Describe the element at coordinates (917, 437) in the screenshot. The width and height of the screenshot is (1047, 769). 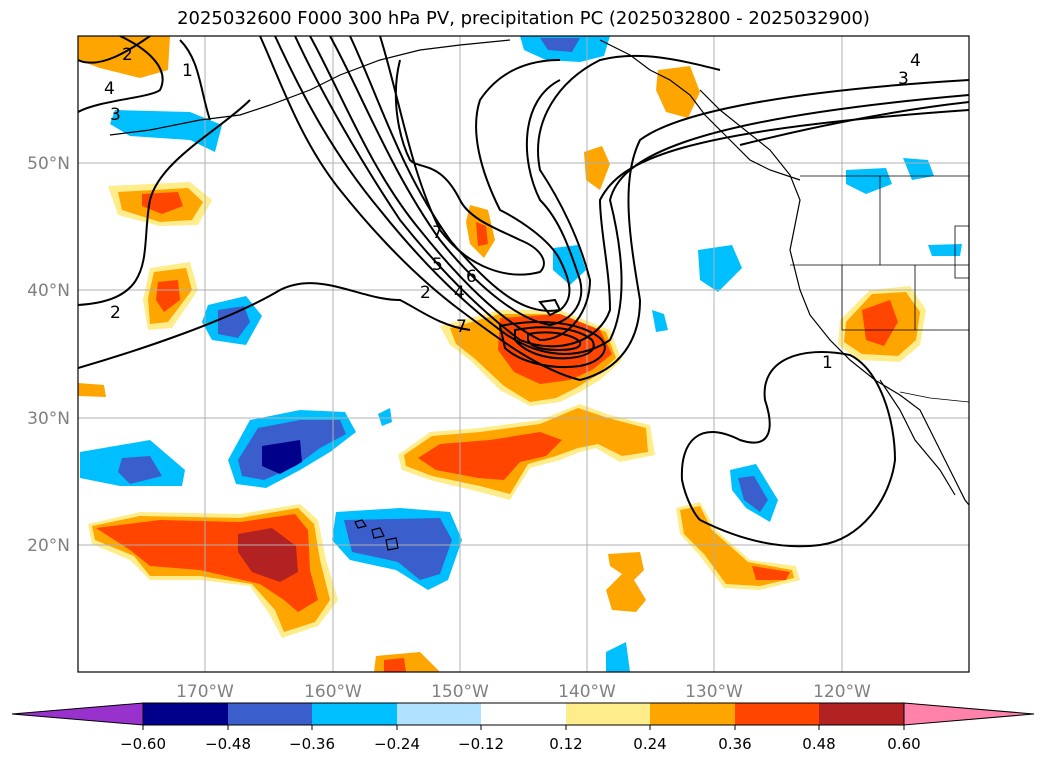
I see `baja-california-coast` at that location.